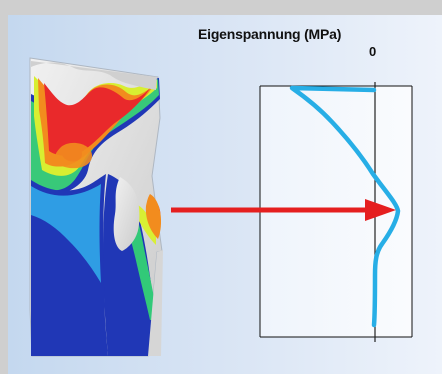 This screenshot has height=374, width=442. What do you see at coordinates (155, 303) in the screenshot?
I see `fea-gray-lower-edge` at bounding box center [155, 303].